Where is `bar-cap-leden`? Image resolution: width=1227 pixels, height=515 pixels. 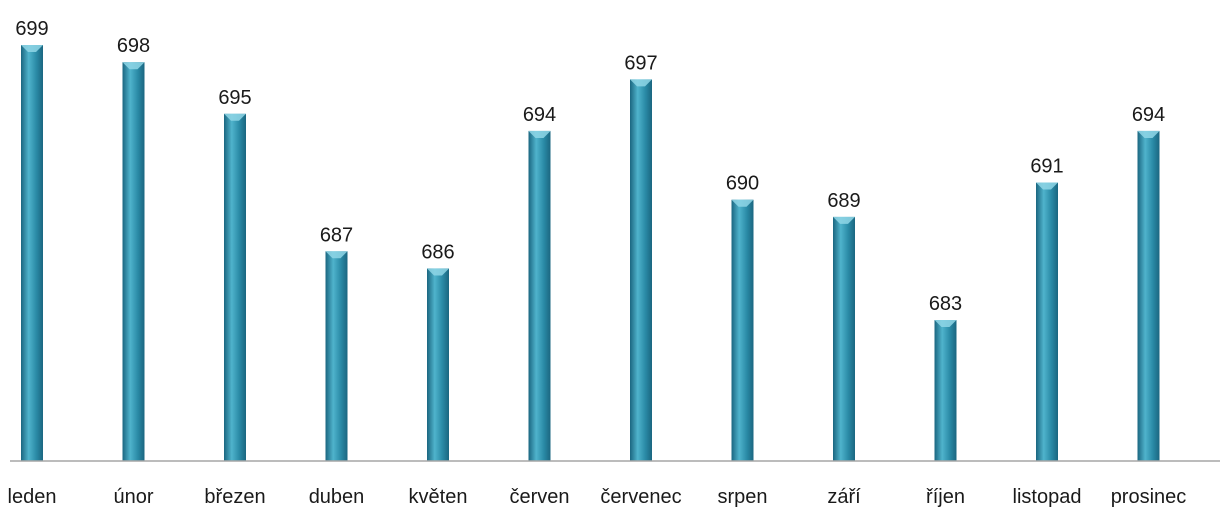
bar-cap-leden is located at coordinates (32, 48).